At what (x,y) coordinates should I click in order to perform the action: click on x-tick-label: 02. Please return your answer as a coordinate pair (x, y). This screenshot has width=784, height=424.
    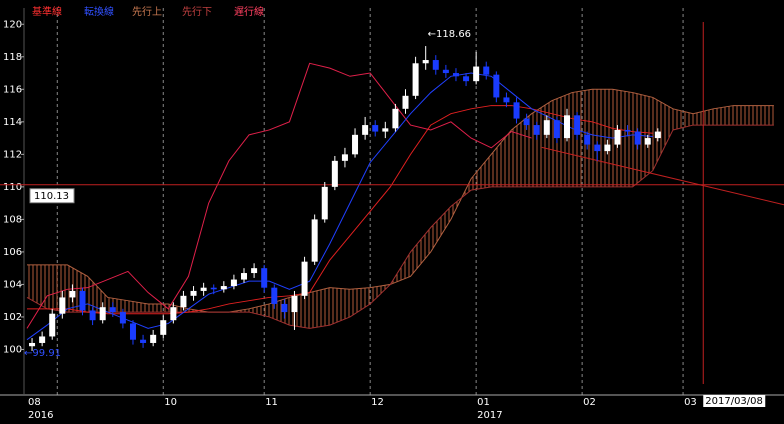
    Looking at the image, I should click on (589, 402).